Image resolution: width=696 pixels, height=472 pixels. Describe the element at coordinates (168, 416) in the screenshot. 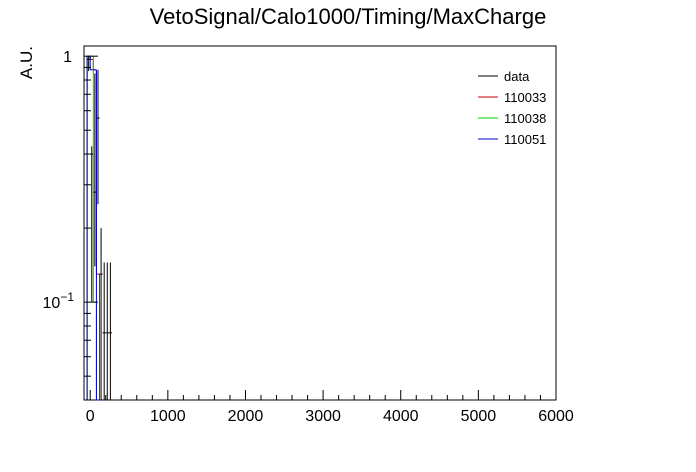

I see `x-tick-label: 1000` at that location.